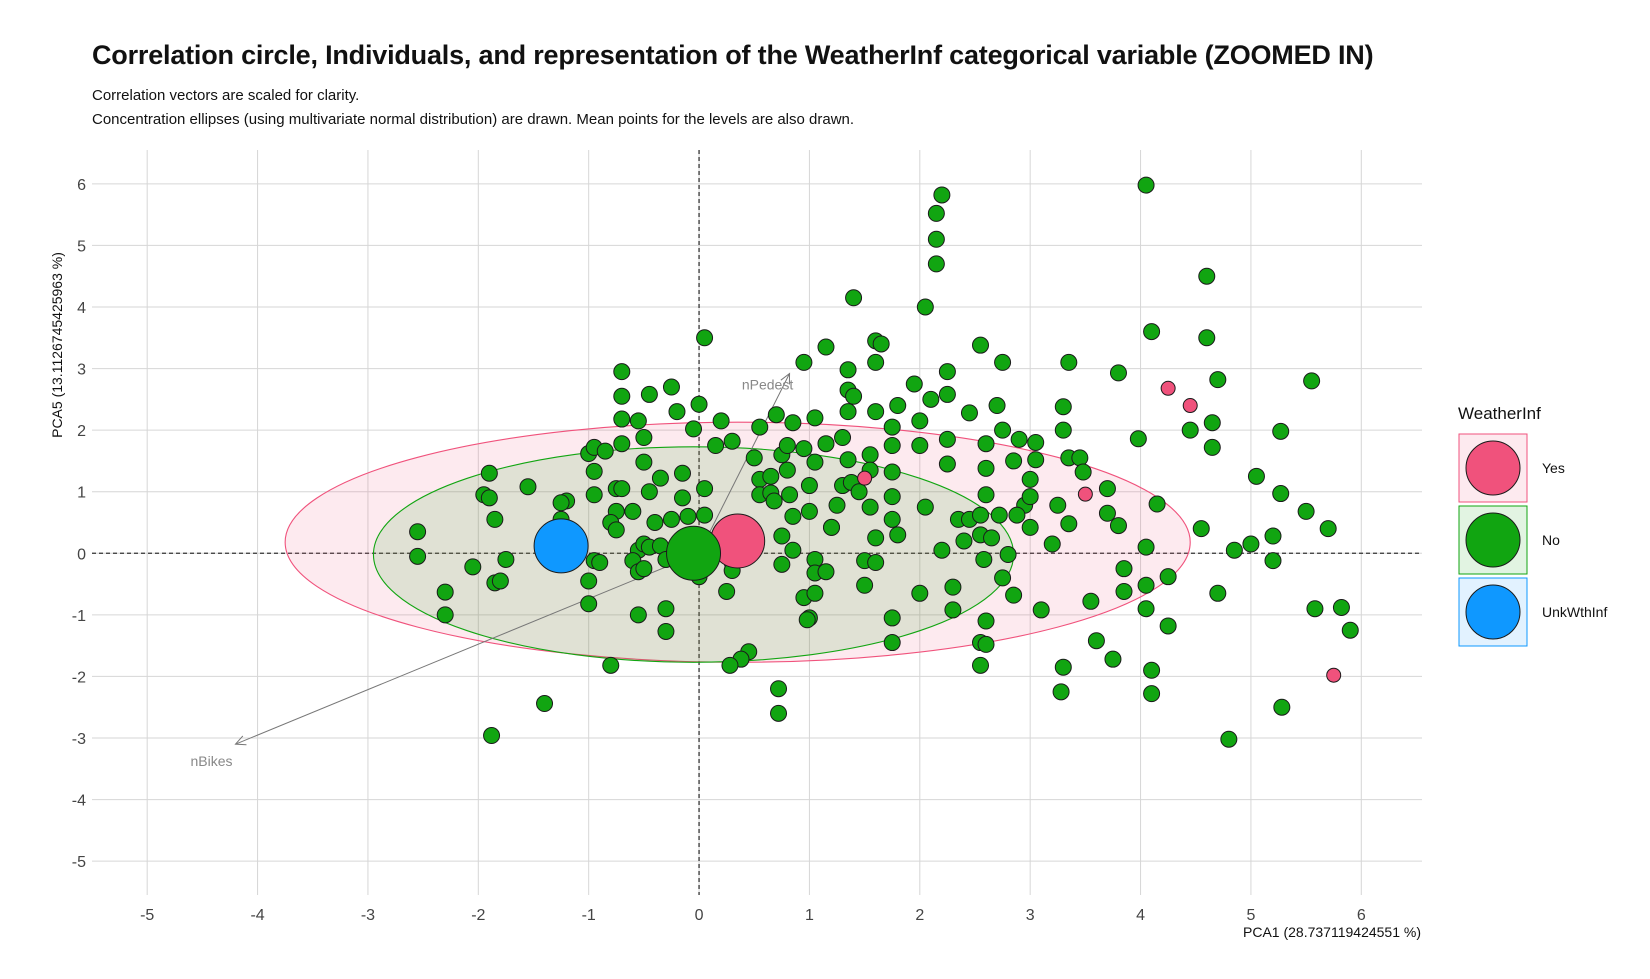 This screenshot has width=1650, height=979. I want to click on y-tick-label: -3, so click(79, 739).